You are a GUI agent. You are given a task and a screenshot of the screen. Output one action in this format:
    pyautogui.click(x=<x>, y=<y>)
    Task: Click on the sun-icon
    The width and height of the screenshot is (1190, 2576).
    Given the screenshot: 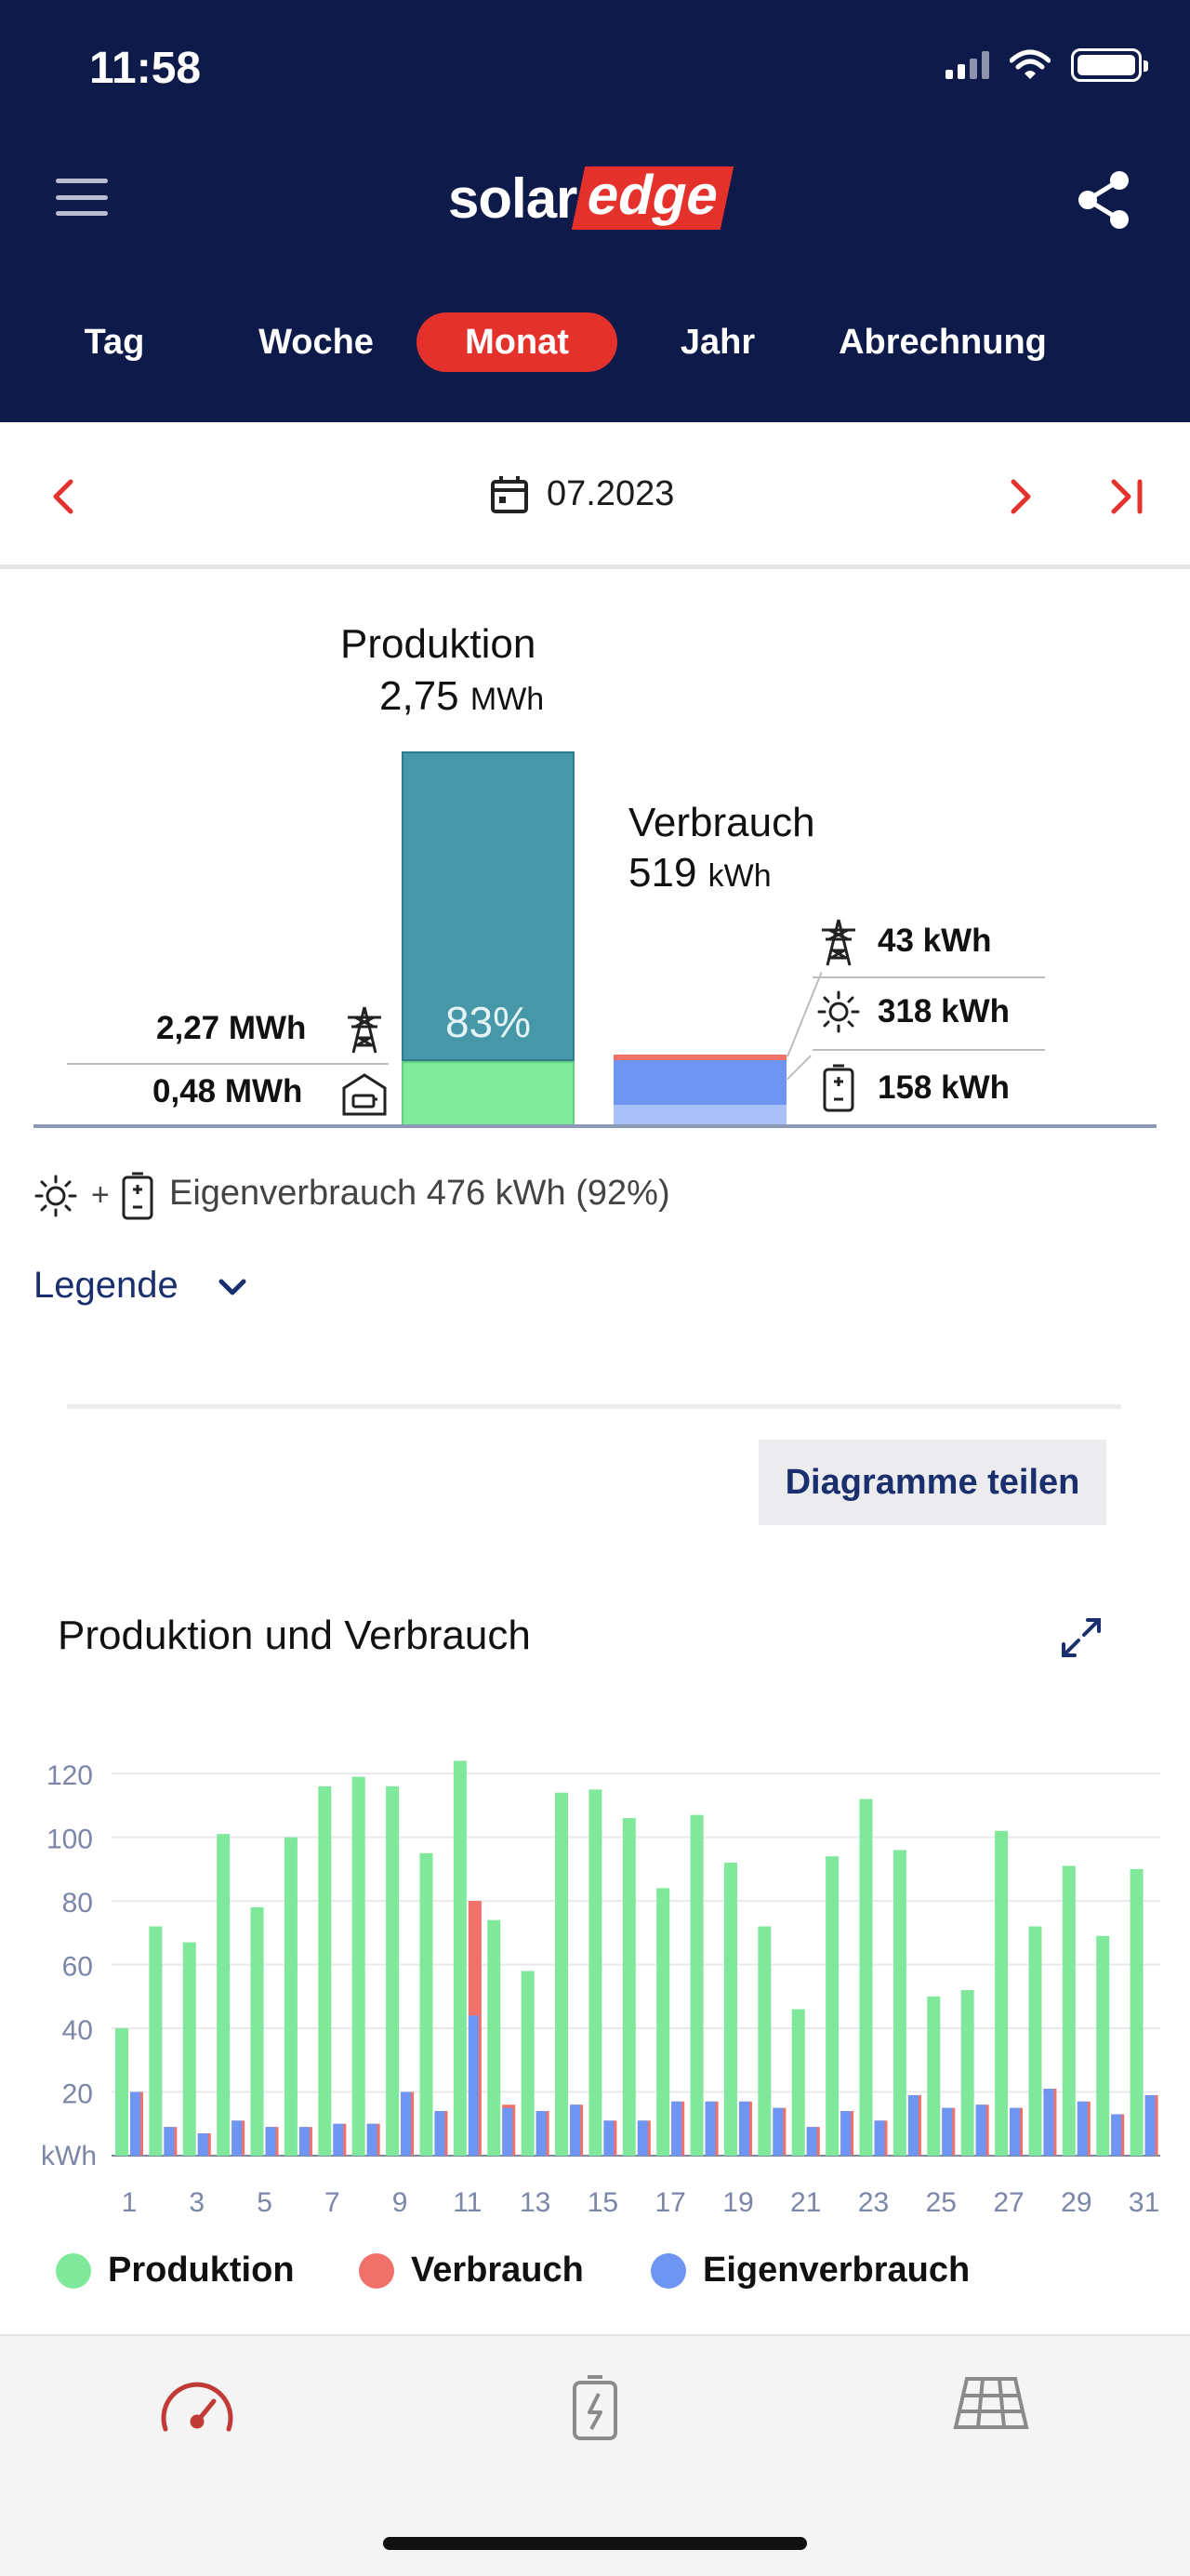 What is the action you would take?
    pyautogui.click(x=838, y=1011)
    